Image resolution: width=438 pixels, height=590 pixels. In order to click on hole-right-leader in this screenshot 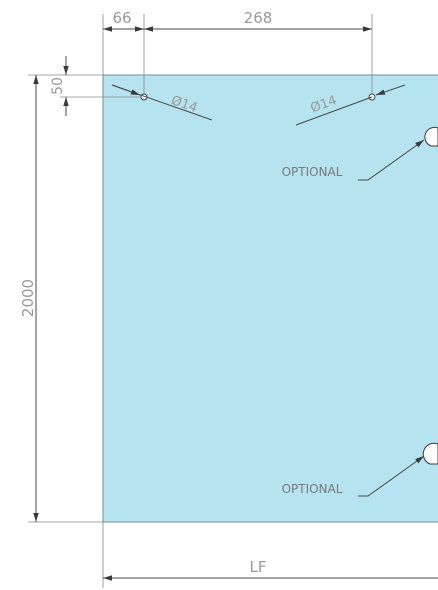, I will do `click(334, 111)`.